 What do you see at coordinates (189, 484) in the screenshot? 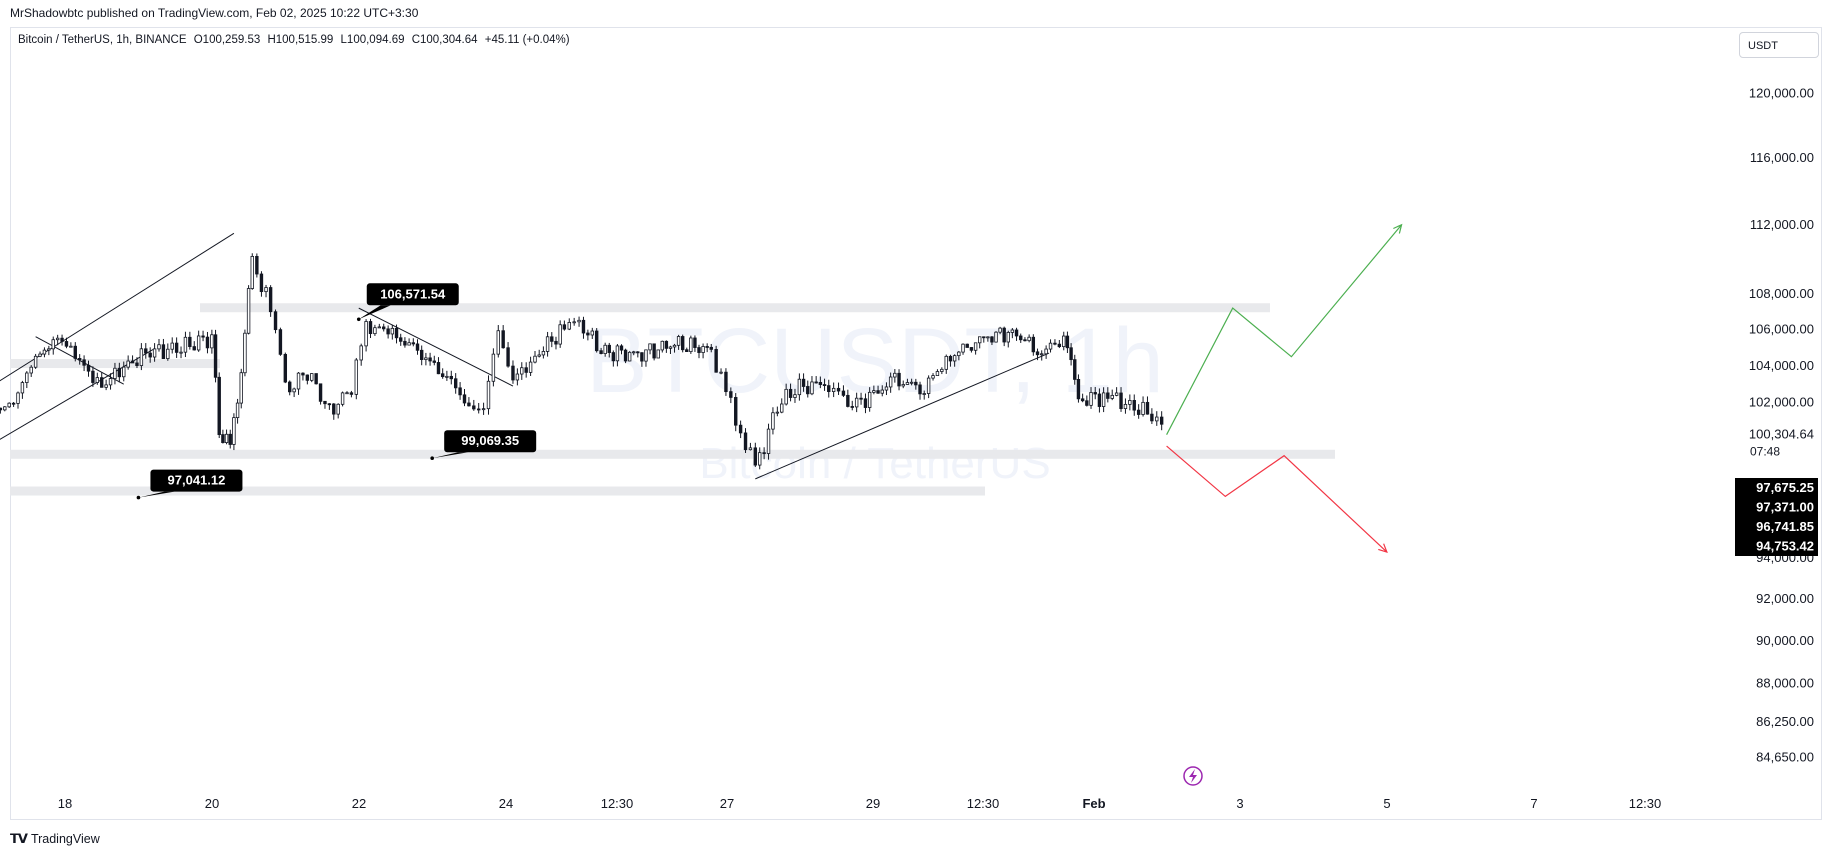
I see `price-callout-2: 97,041.12` at bounding box center [189, 484].